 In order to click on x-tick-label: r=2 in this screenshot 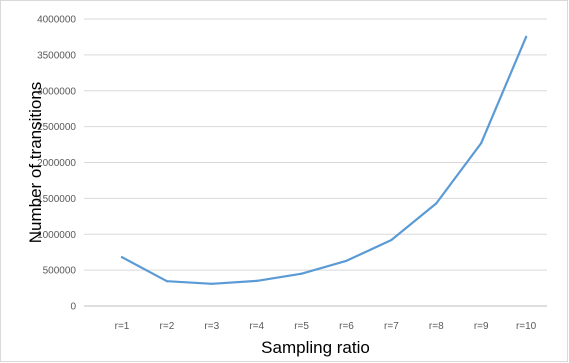, I will do `click(167, 326)`.